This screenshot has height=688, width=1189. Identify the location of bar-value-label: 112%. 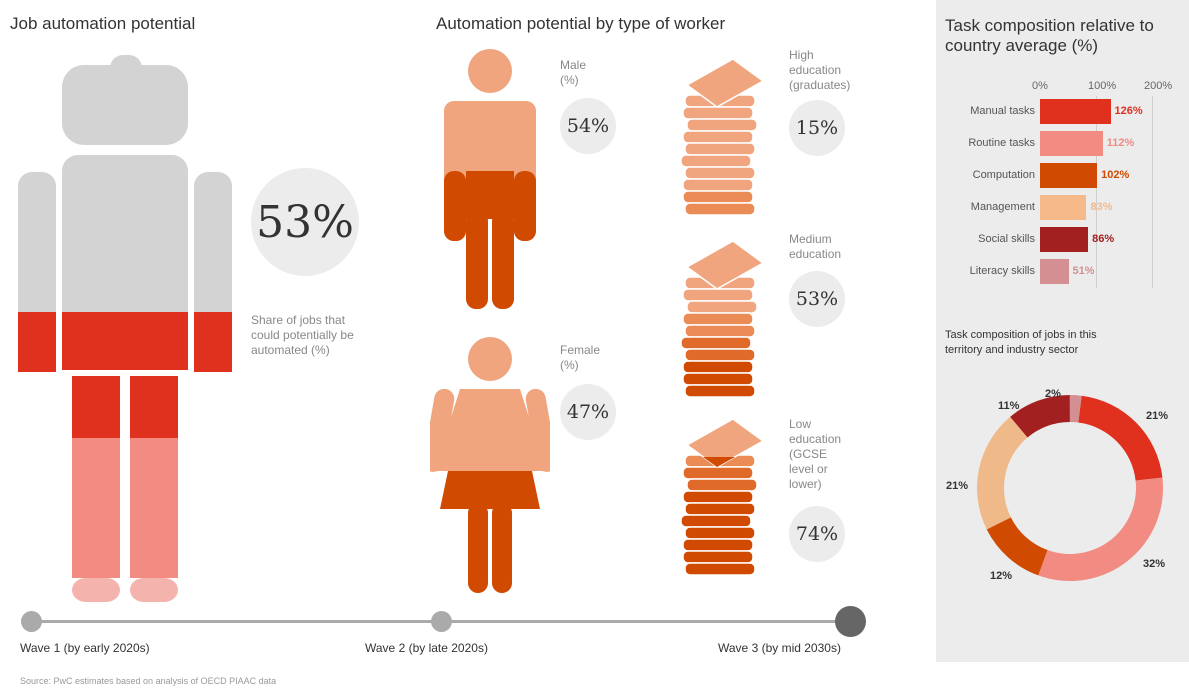
(1120, 143).